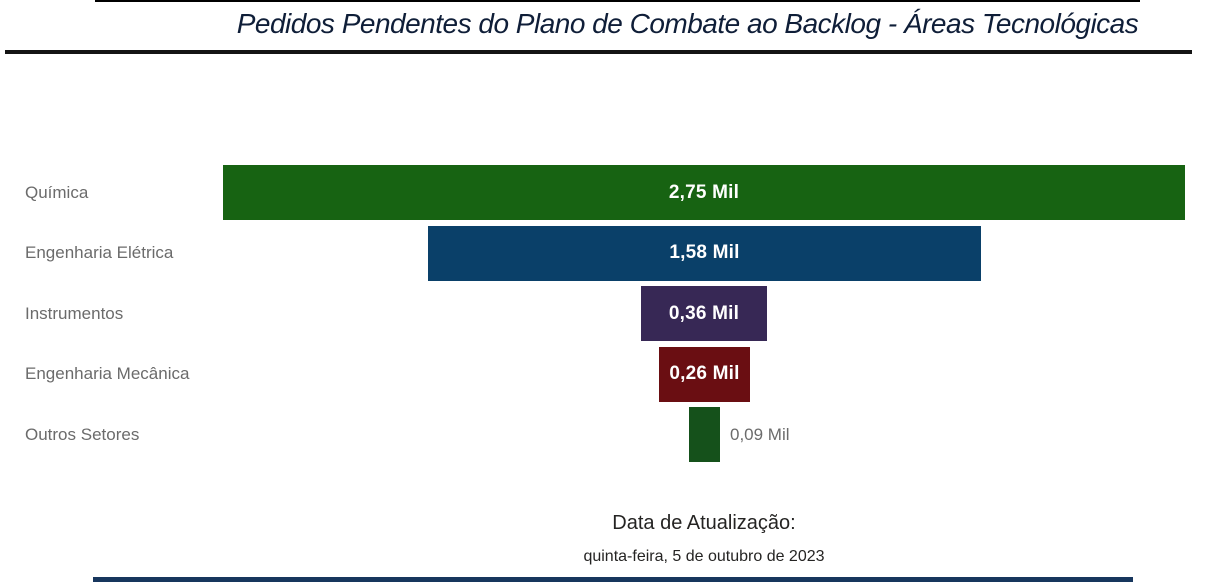 The width and height of the screenshot is (1220, 582). I want to click on funnel-bar, so click(704, 434).